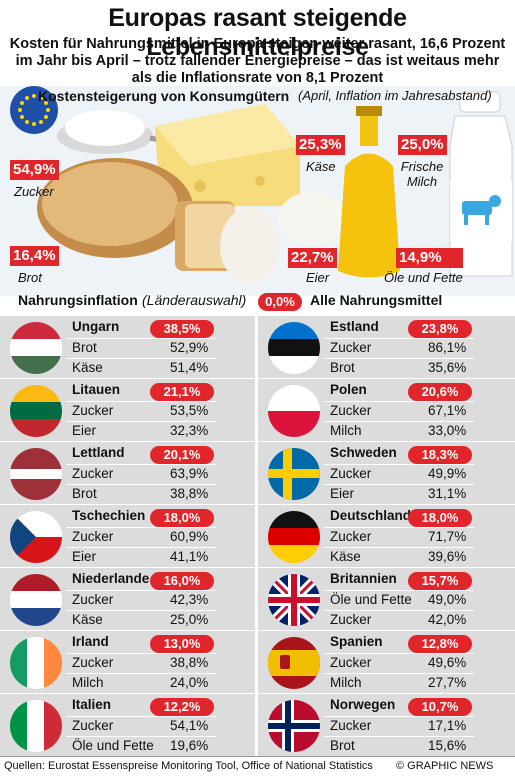  What do you see at coordinates (182, 644) in the screenshot?
I see `country-total-badge: 13,0%` at bounding box center [182, 644].